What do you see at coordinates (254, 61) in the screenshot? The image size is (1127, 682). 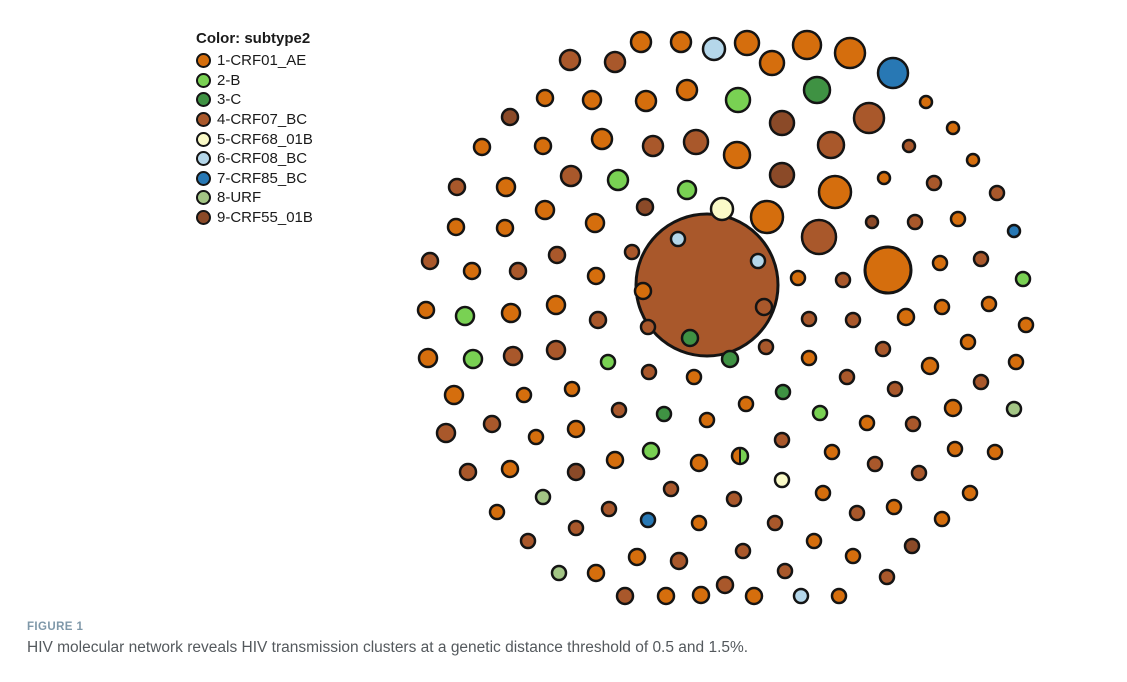 I see `legend-item: 1-CRF01_AE` at bounding box center [254, 61].